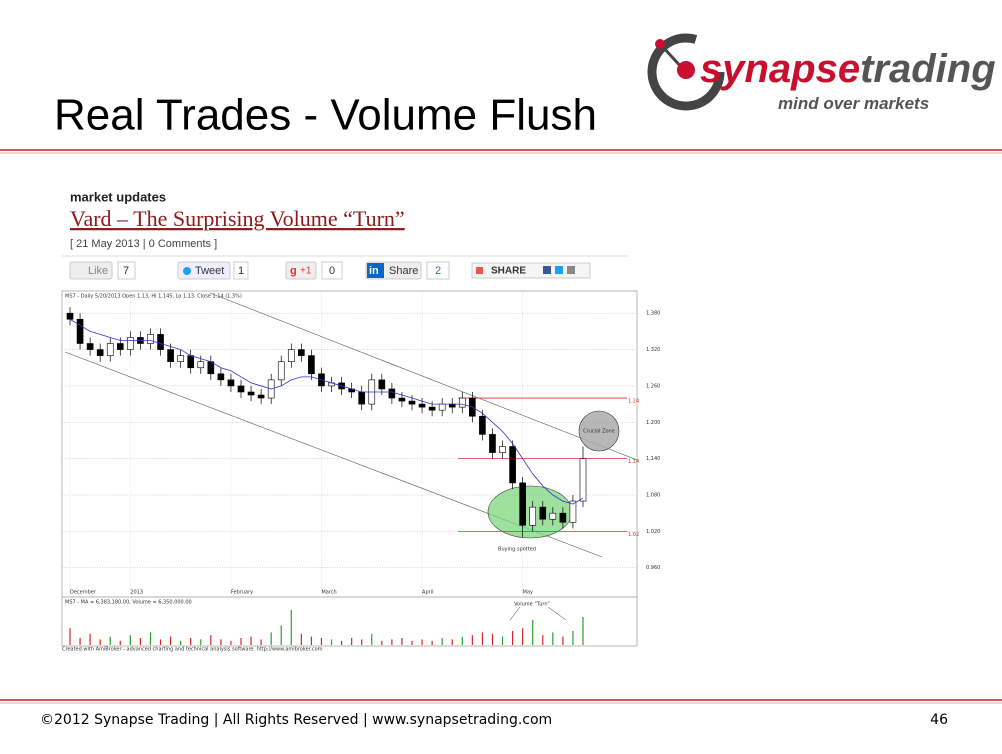  I want to click on mail-icon, so click(571, 270).